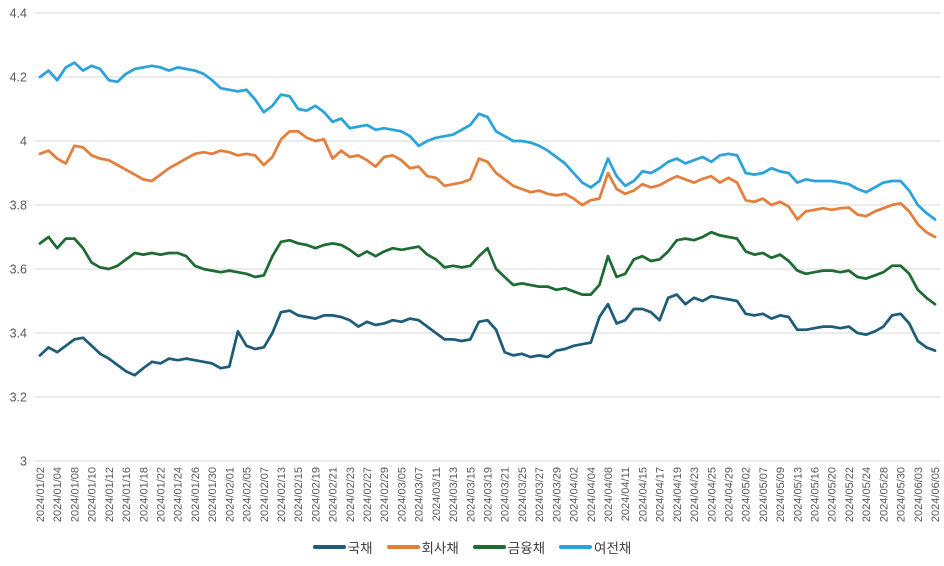 The image size is (944, 566). I want to click on x-axis-tick-label: 2024/01/16, so click(127, 494).